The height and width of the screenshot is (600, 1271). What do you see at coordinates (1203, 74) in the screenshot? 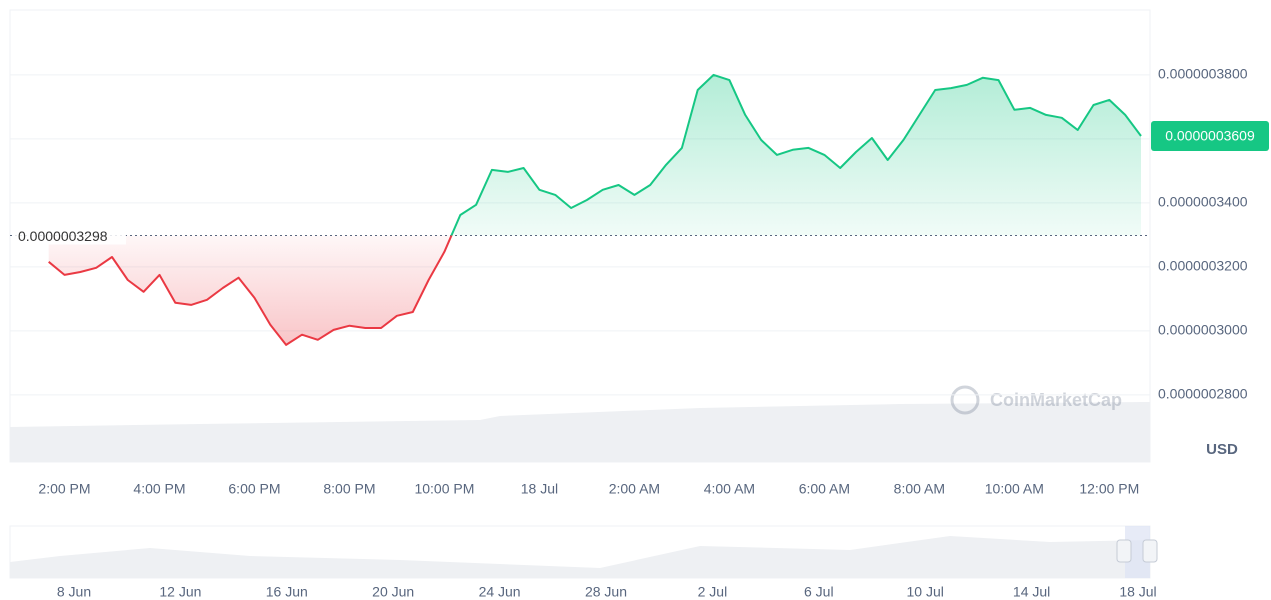
I see `y-tick-label: 0.0000003800` at bounding box center [1203, 74].